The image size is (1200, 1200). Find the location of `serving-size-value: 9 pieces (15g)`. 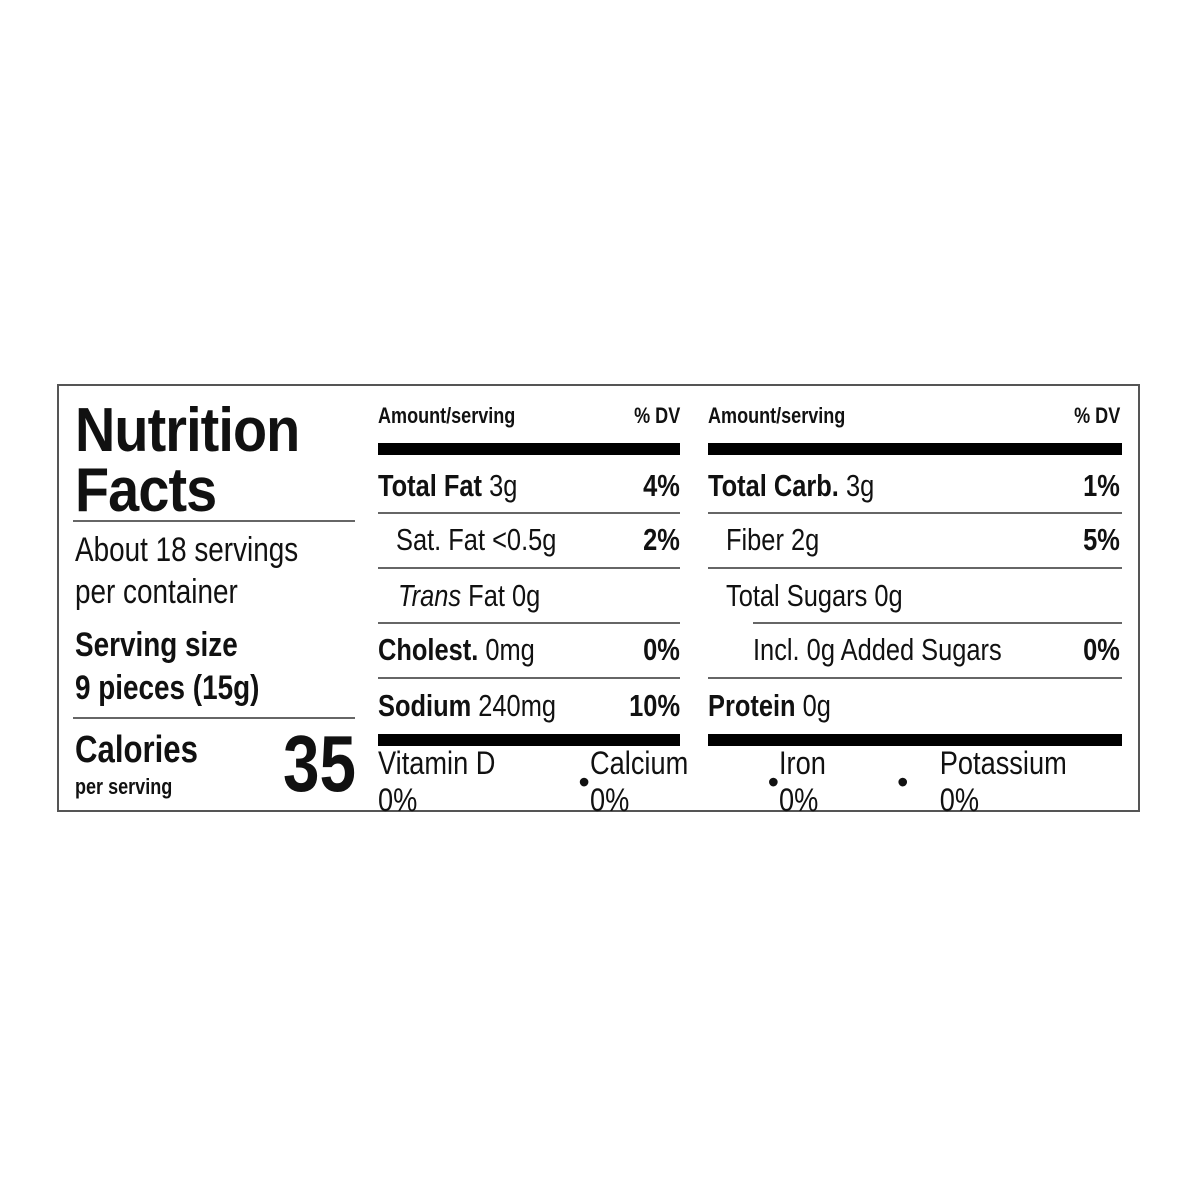

serving-size-value: 9 pieces (15g) is located at coordinates (187, 688).